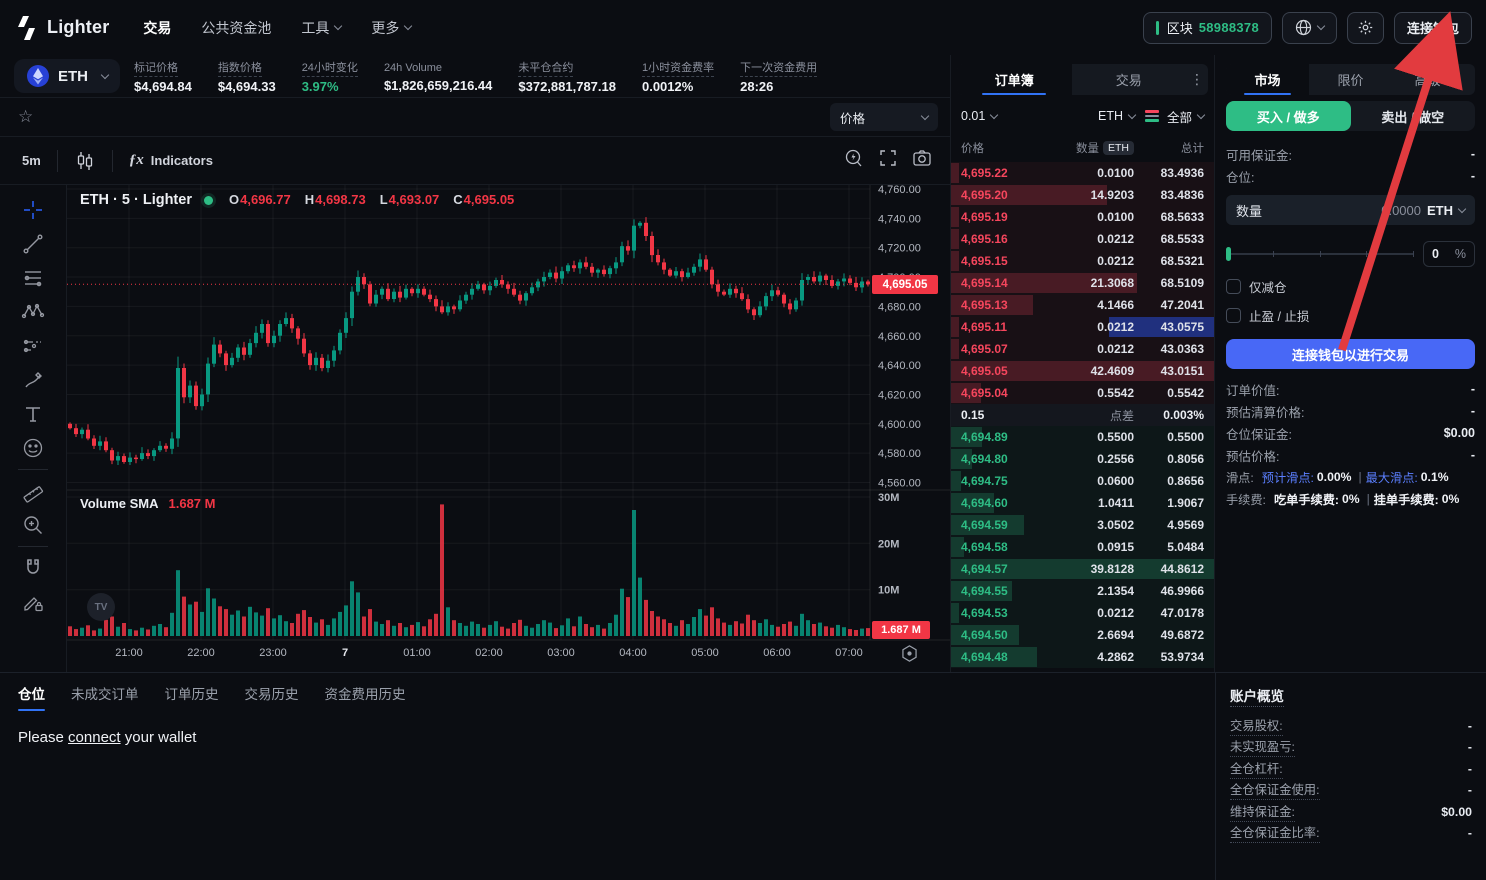 Image resolution: width=1486 pixels, height=880 pixels. I want to click on orderbook-bid-row: 4,694.50 2.6694 49.6872, so click(1082, 635).